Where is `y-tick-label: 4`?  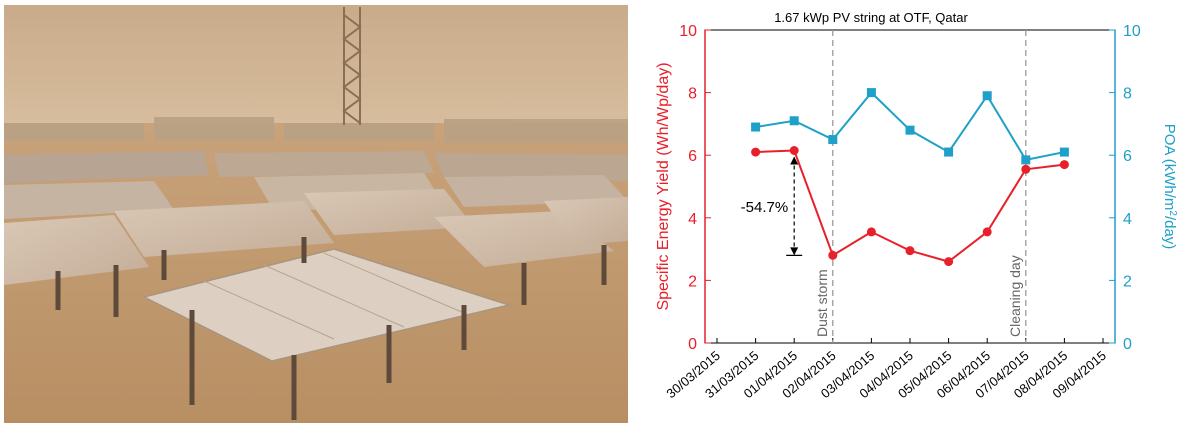 y-tick-label: 4 is located at coordinates (692, 219).